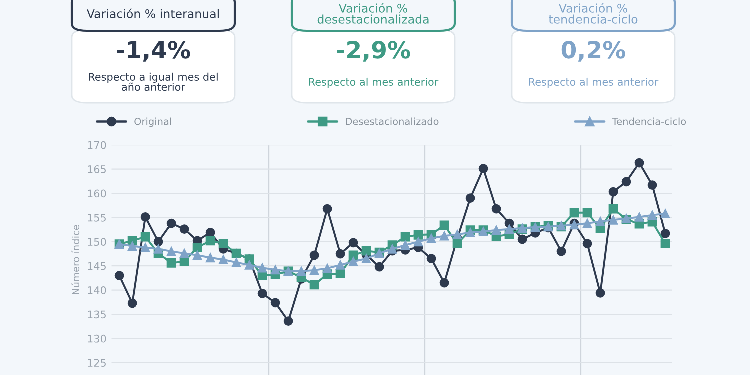  What do you see at coordinates (649, 122) in the screenshot?
I see `legend-label: Tendencia-ciclo` at bounding box center [649, 122].